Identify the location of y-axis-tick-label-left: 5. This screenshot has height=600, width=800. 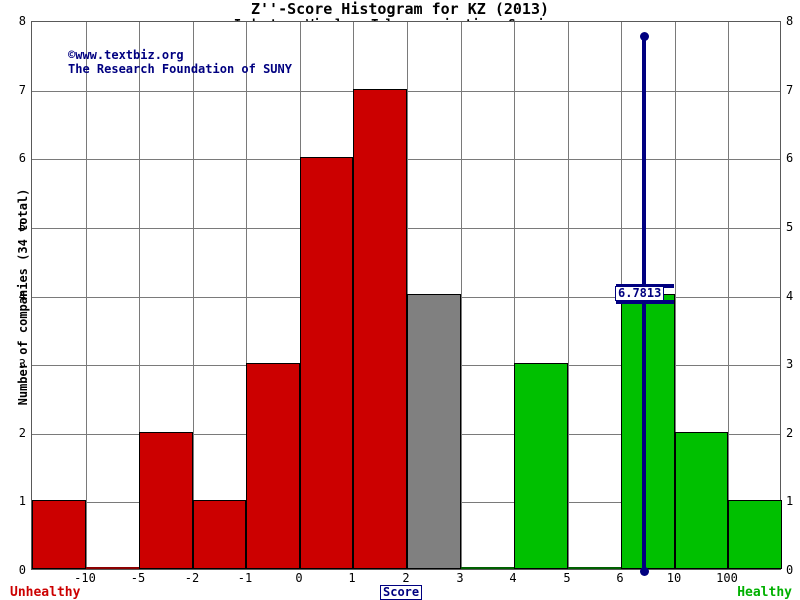
(22, 226).